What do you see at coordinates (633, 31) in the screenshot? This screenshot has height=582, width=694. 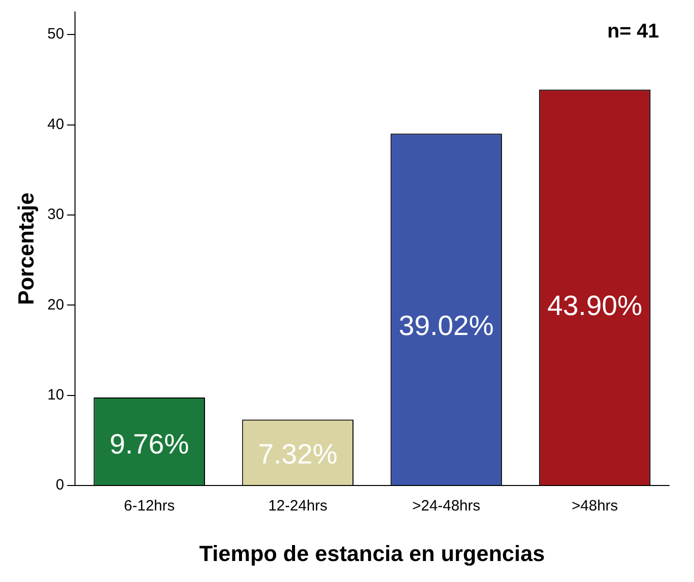 I see `annotation: n= 41` at bounding box center [633, 31].